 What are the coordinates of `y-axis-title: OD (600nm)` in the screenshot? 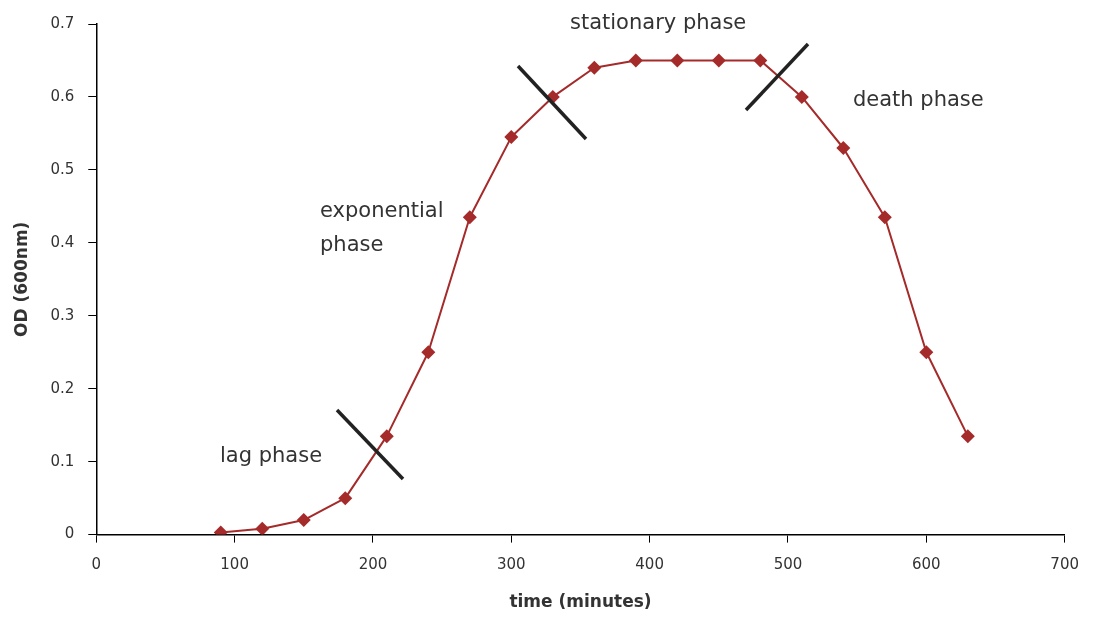 It's located at (20, 279).